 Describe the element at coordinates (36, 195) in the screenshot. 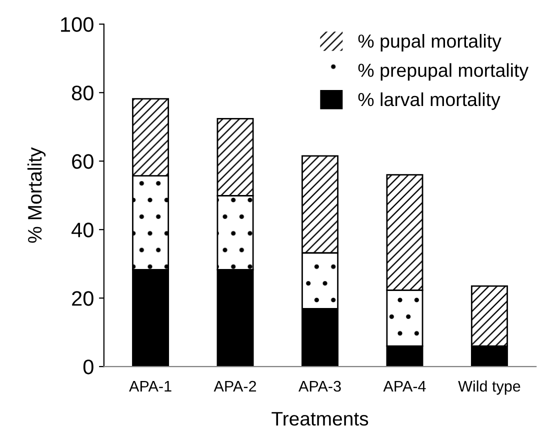

I see `y-axis-title: % Mortality` at that location.